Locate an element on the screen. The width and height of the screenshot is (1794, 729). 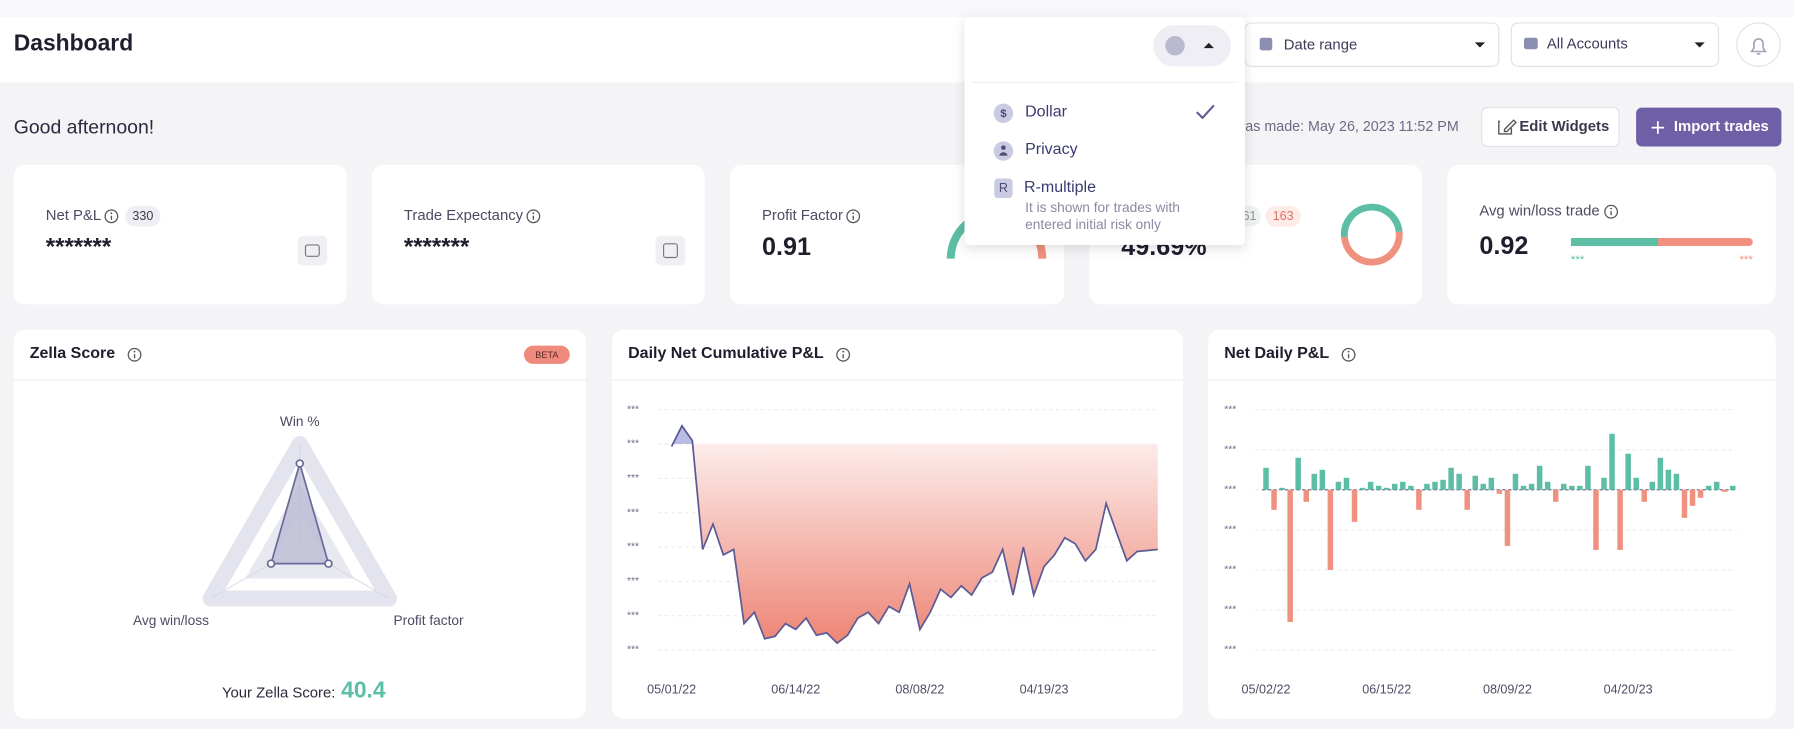
score-label: Your Zella Score: is located at coordinates (278, 693).